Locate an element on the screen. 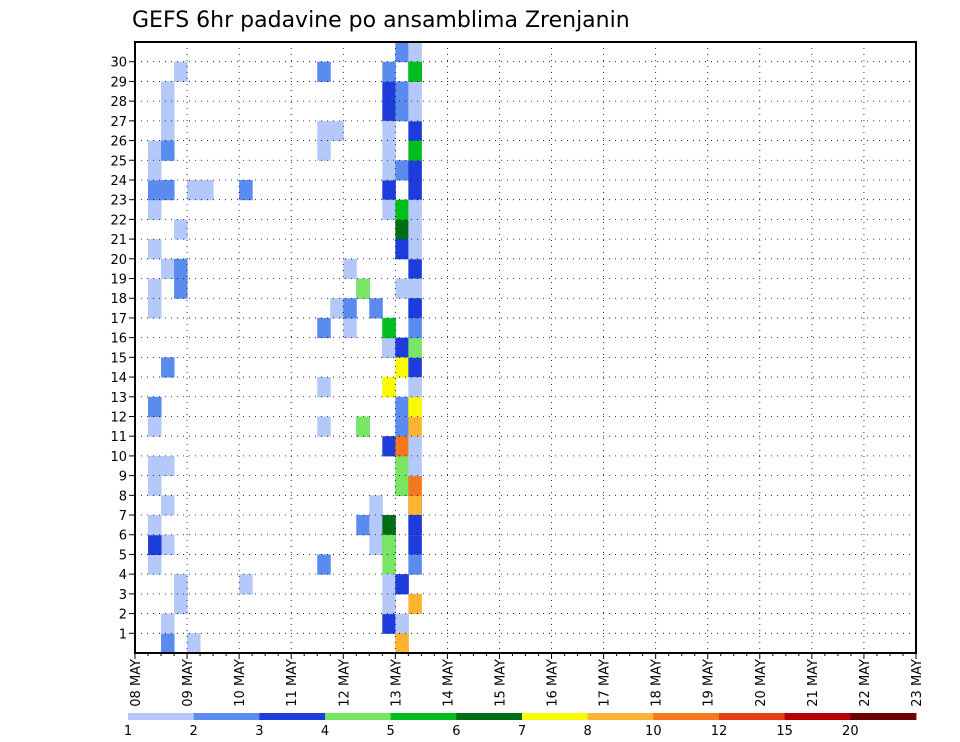 The height and width of the screenshot is (742, 960). legend-label: 15 is located at coordinates (784, 731).